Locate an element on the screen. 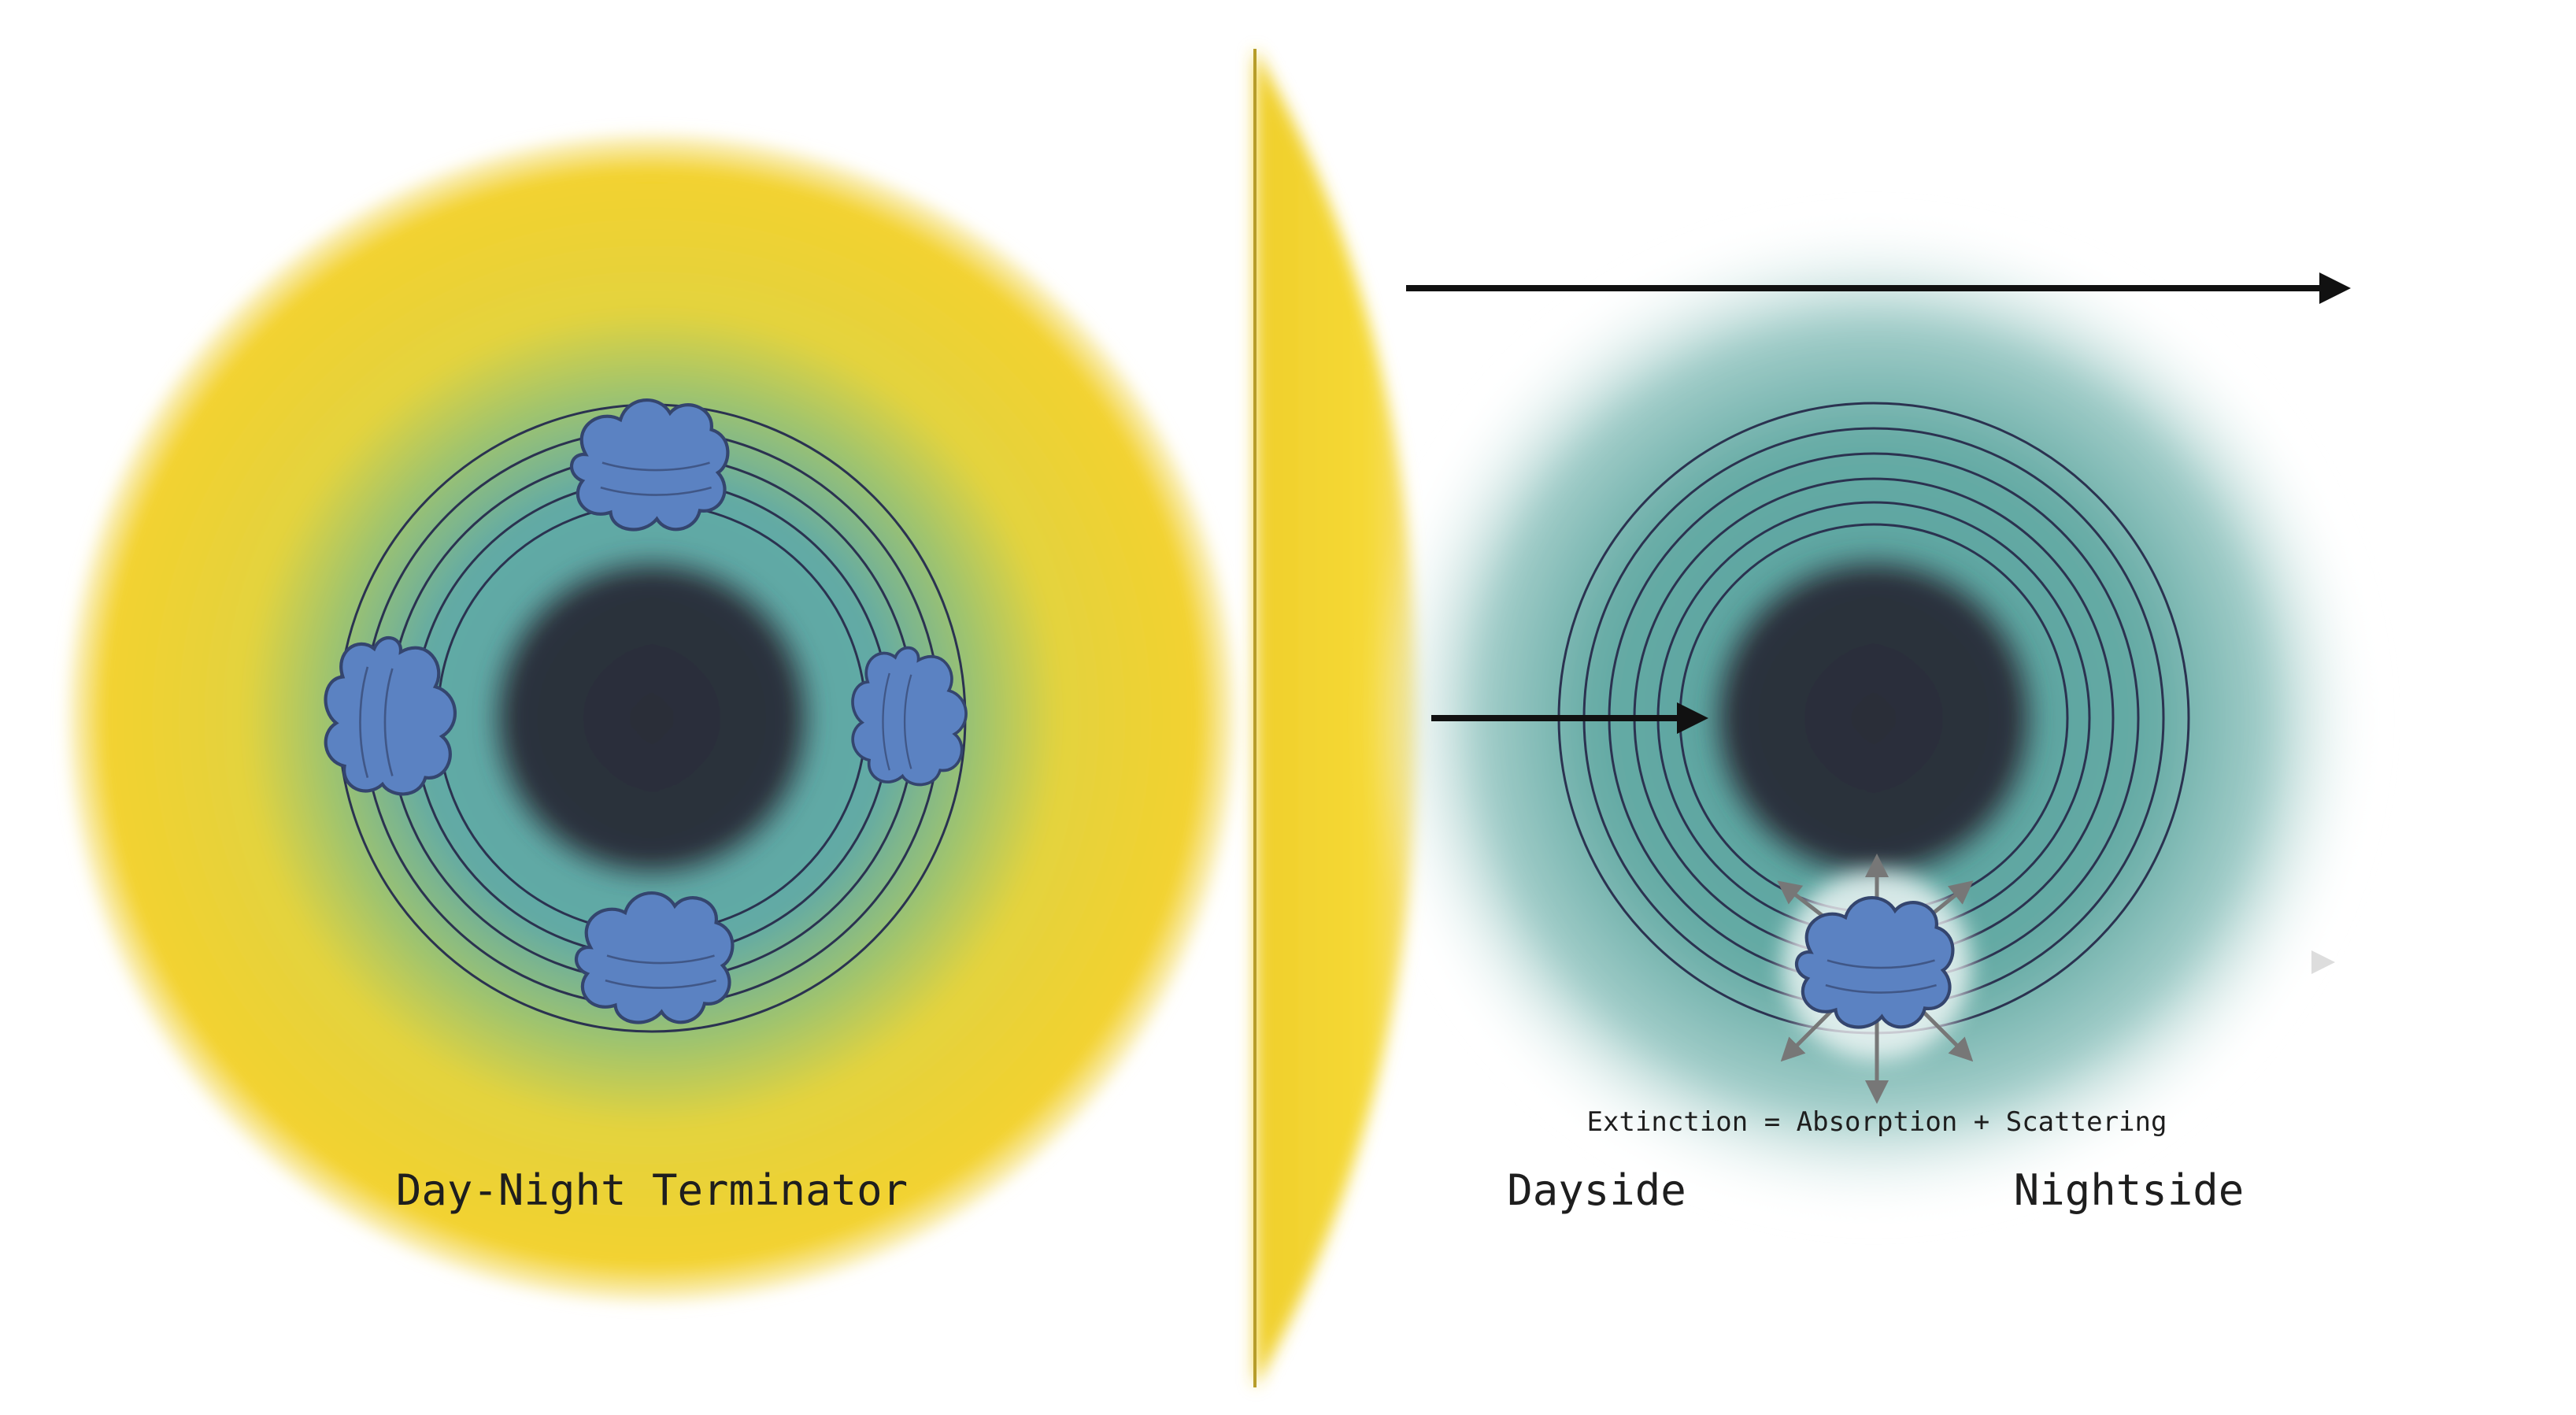  terminator-label: Day-Night Terminator is located at coordinates (652, 1190).